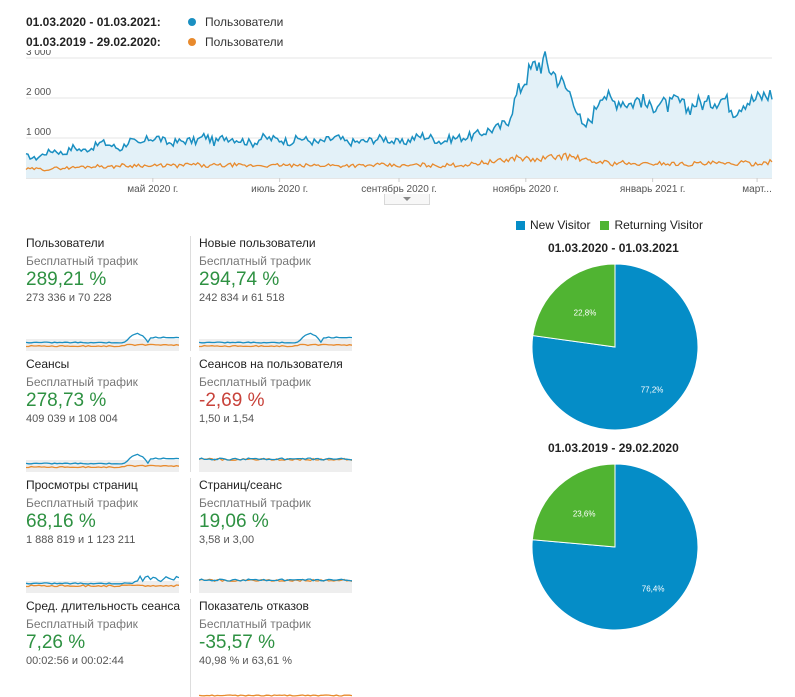 This screenshot has height=697, width=795. Describe the element at coordinates (279, 189) in the screenshot. I see `x-tick-label: июль 2020 г.` at that location.